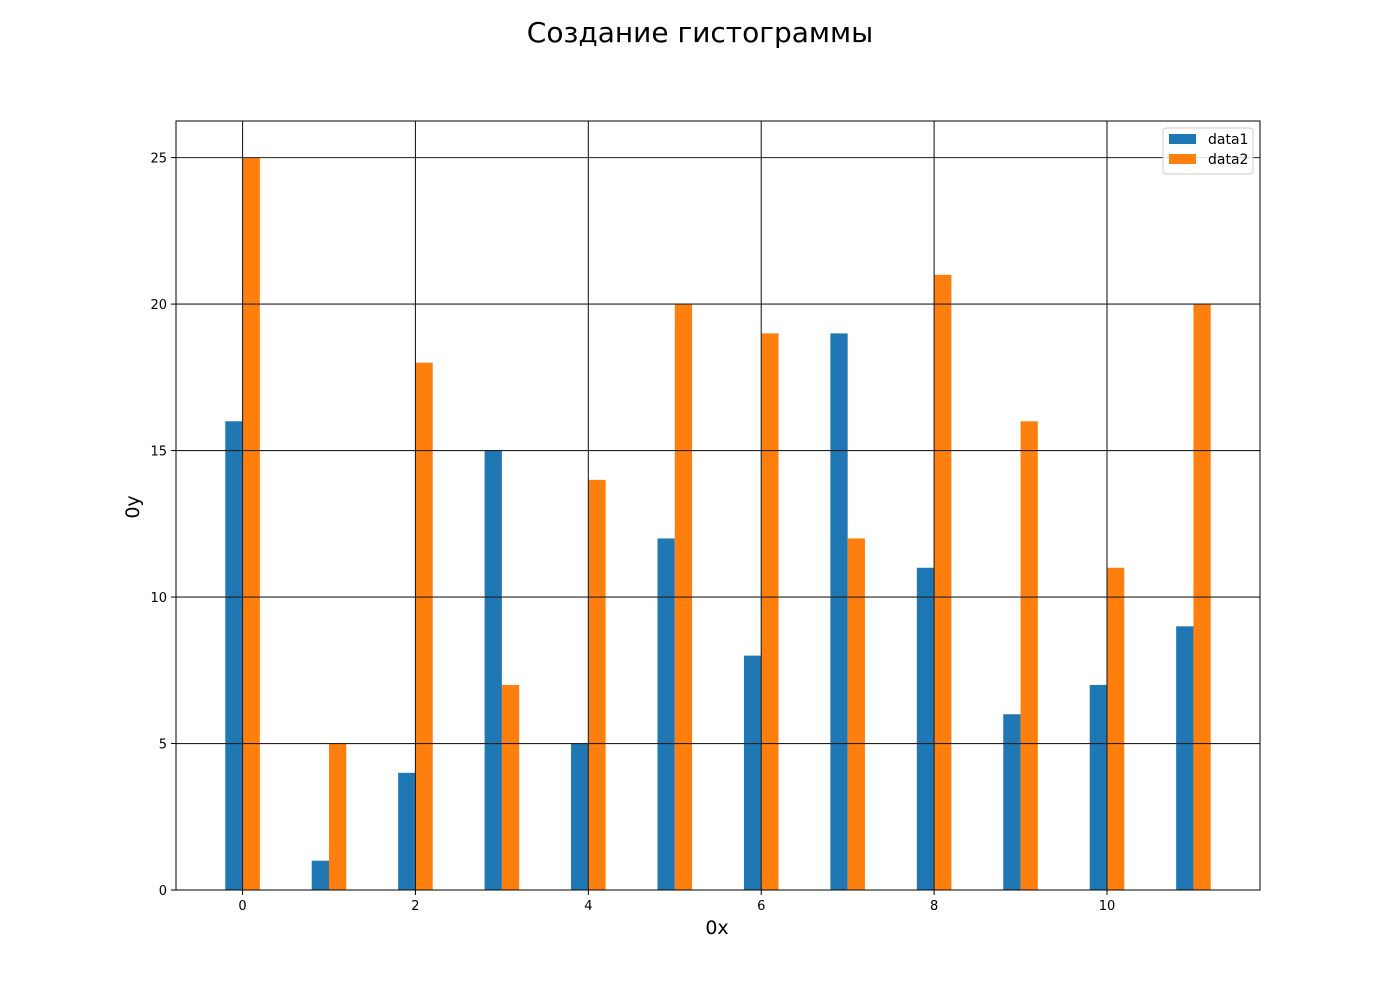  I want to click on y-tick-label: 5, so click(163, 745).